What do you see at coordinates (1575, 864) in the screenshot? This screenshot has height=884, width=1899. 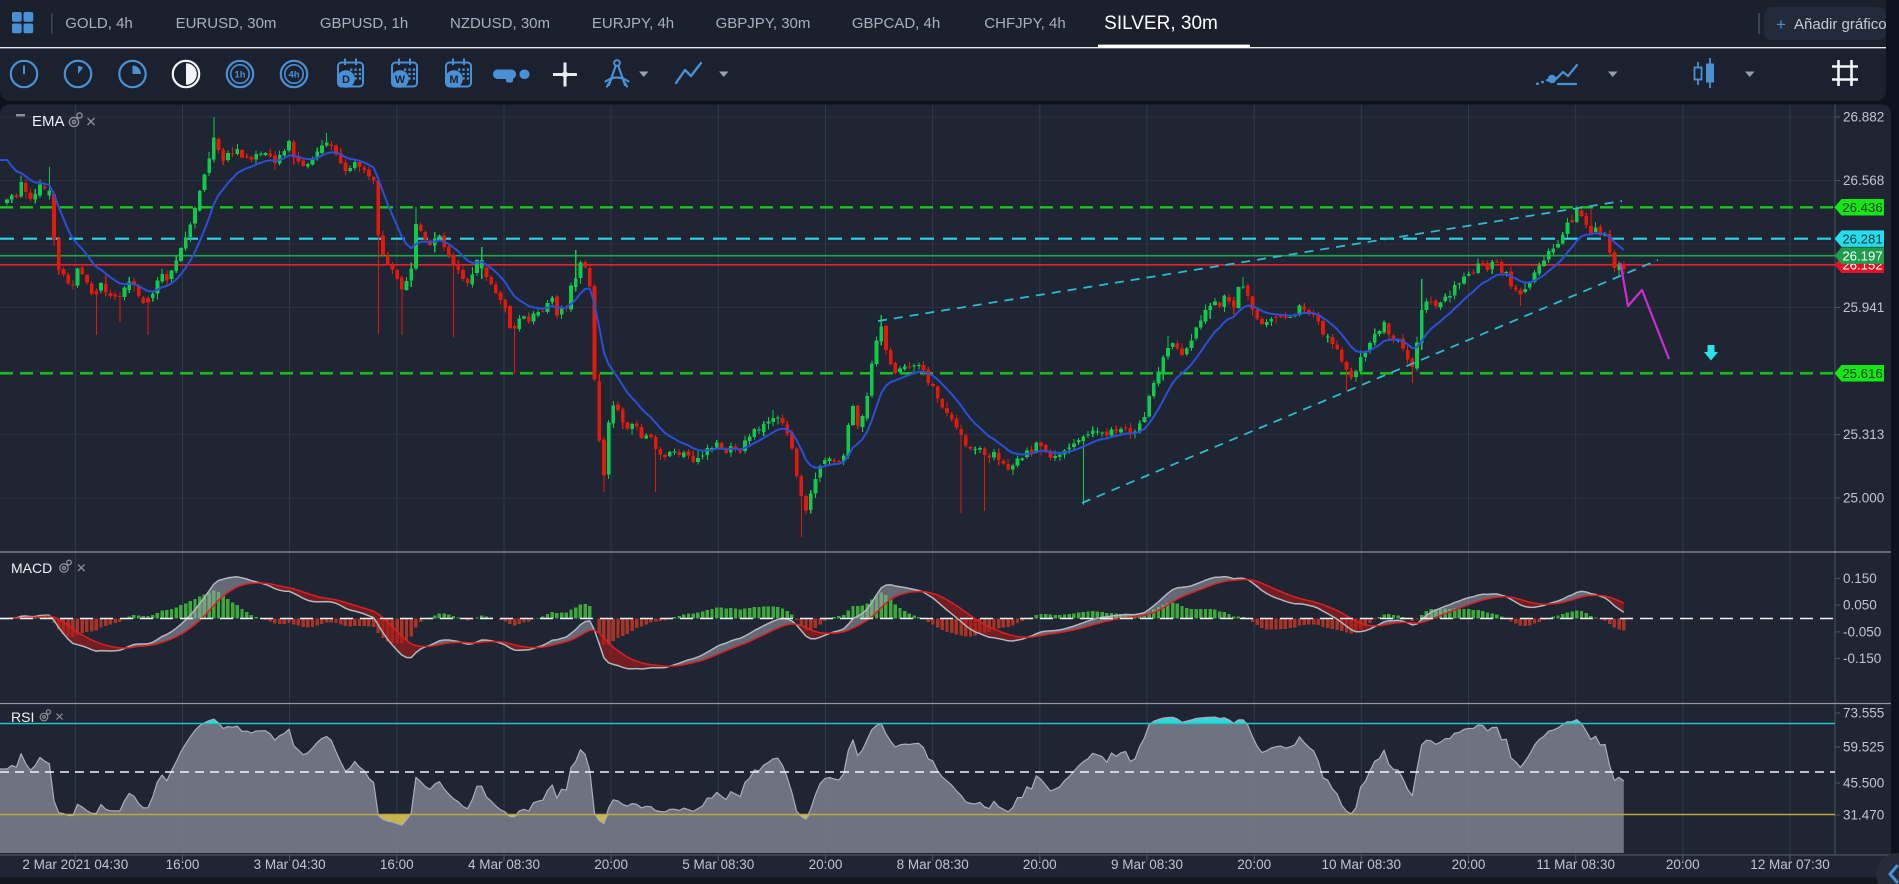 I see `svg-text: 11 Mar 08:30` at bounding box center [1575, 864].